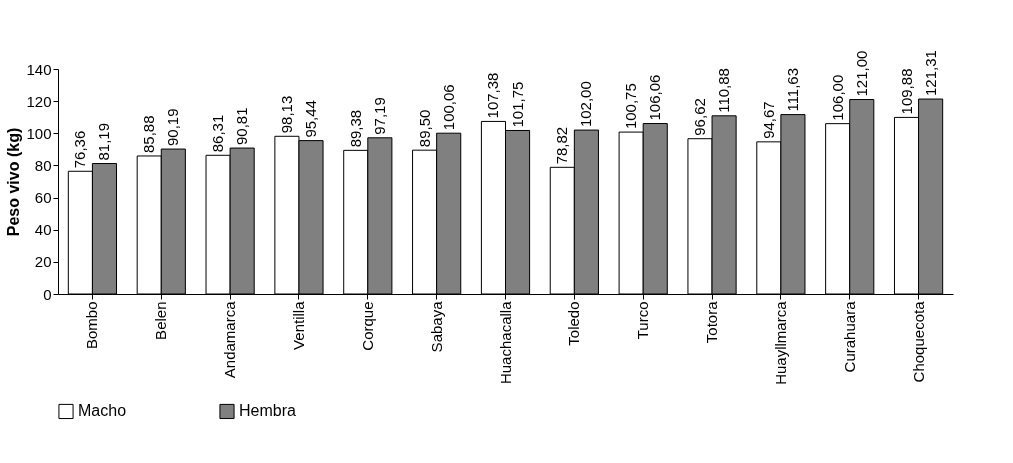 This screenshot has height=463, width=1013. Describe the element at coordinates (837, 97) in the screenshot. I see `data-label: 106,00` at that location.